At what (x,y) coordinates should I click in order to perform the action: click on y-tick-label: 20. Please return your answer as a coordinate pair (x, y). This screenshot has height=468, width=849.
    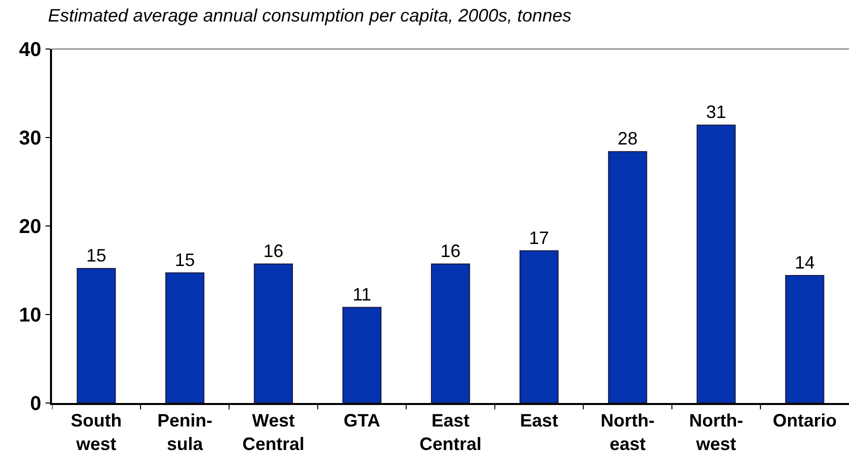
    Looking at the image, I should click on (30, 227).